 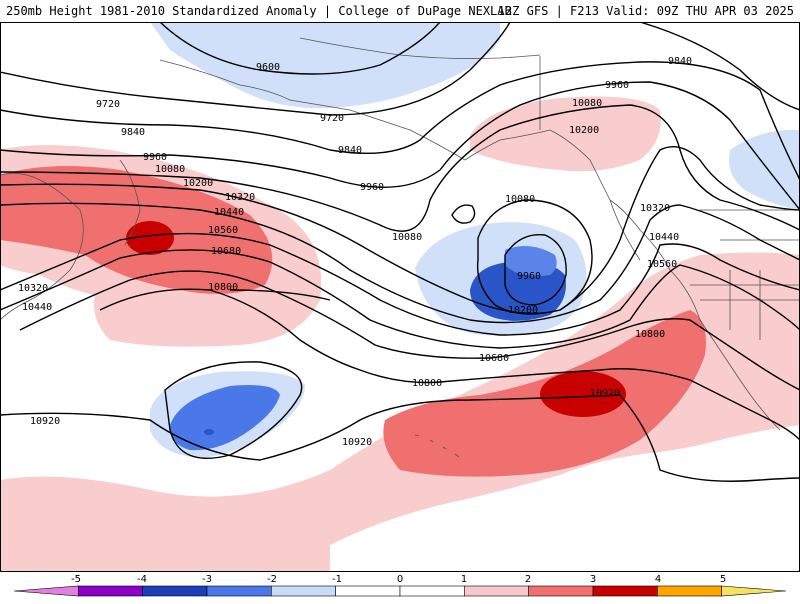 I want to click on positive-anomaly-west-max, so click(x=150, y=238).